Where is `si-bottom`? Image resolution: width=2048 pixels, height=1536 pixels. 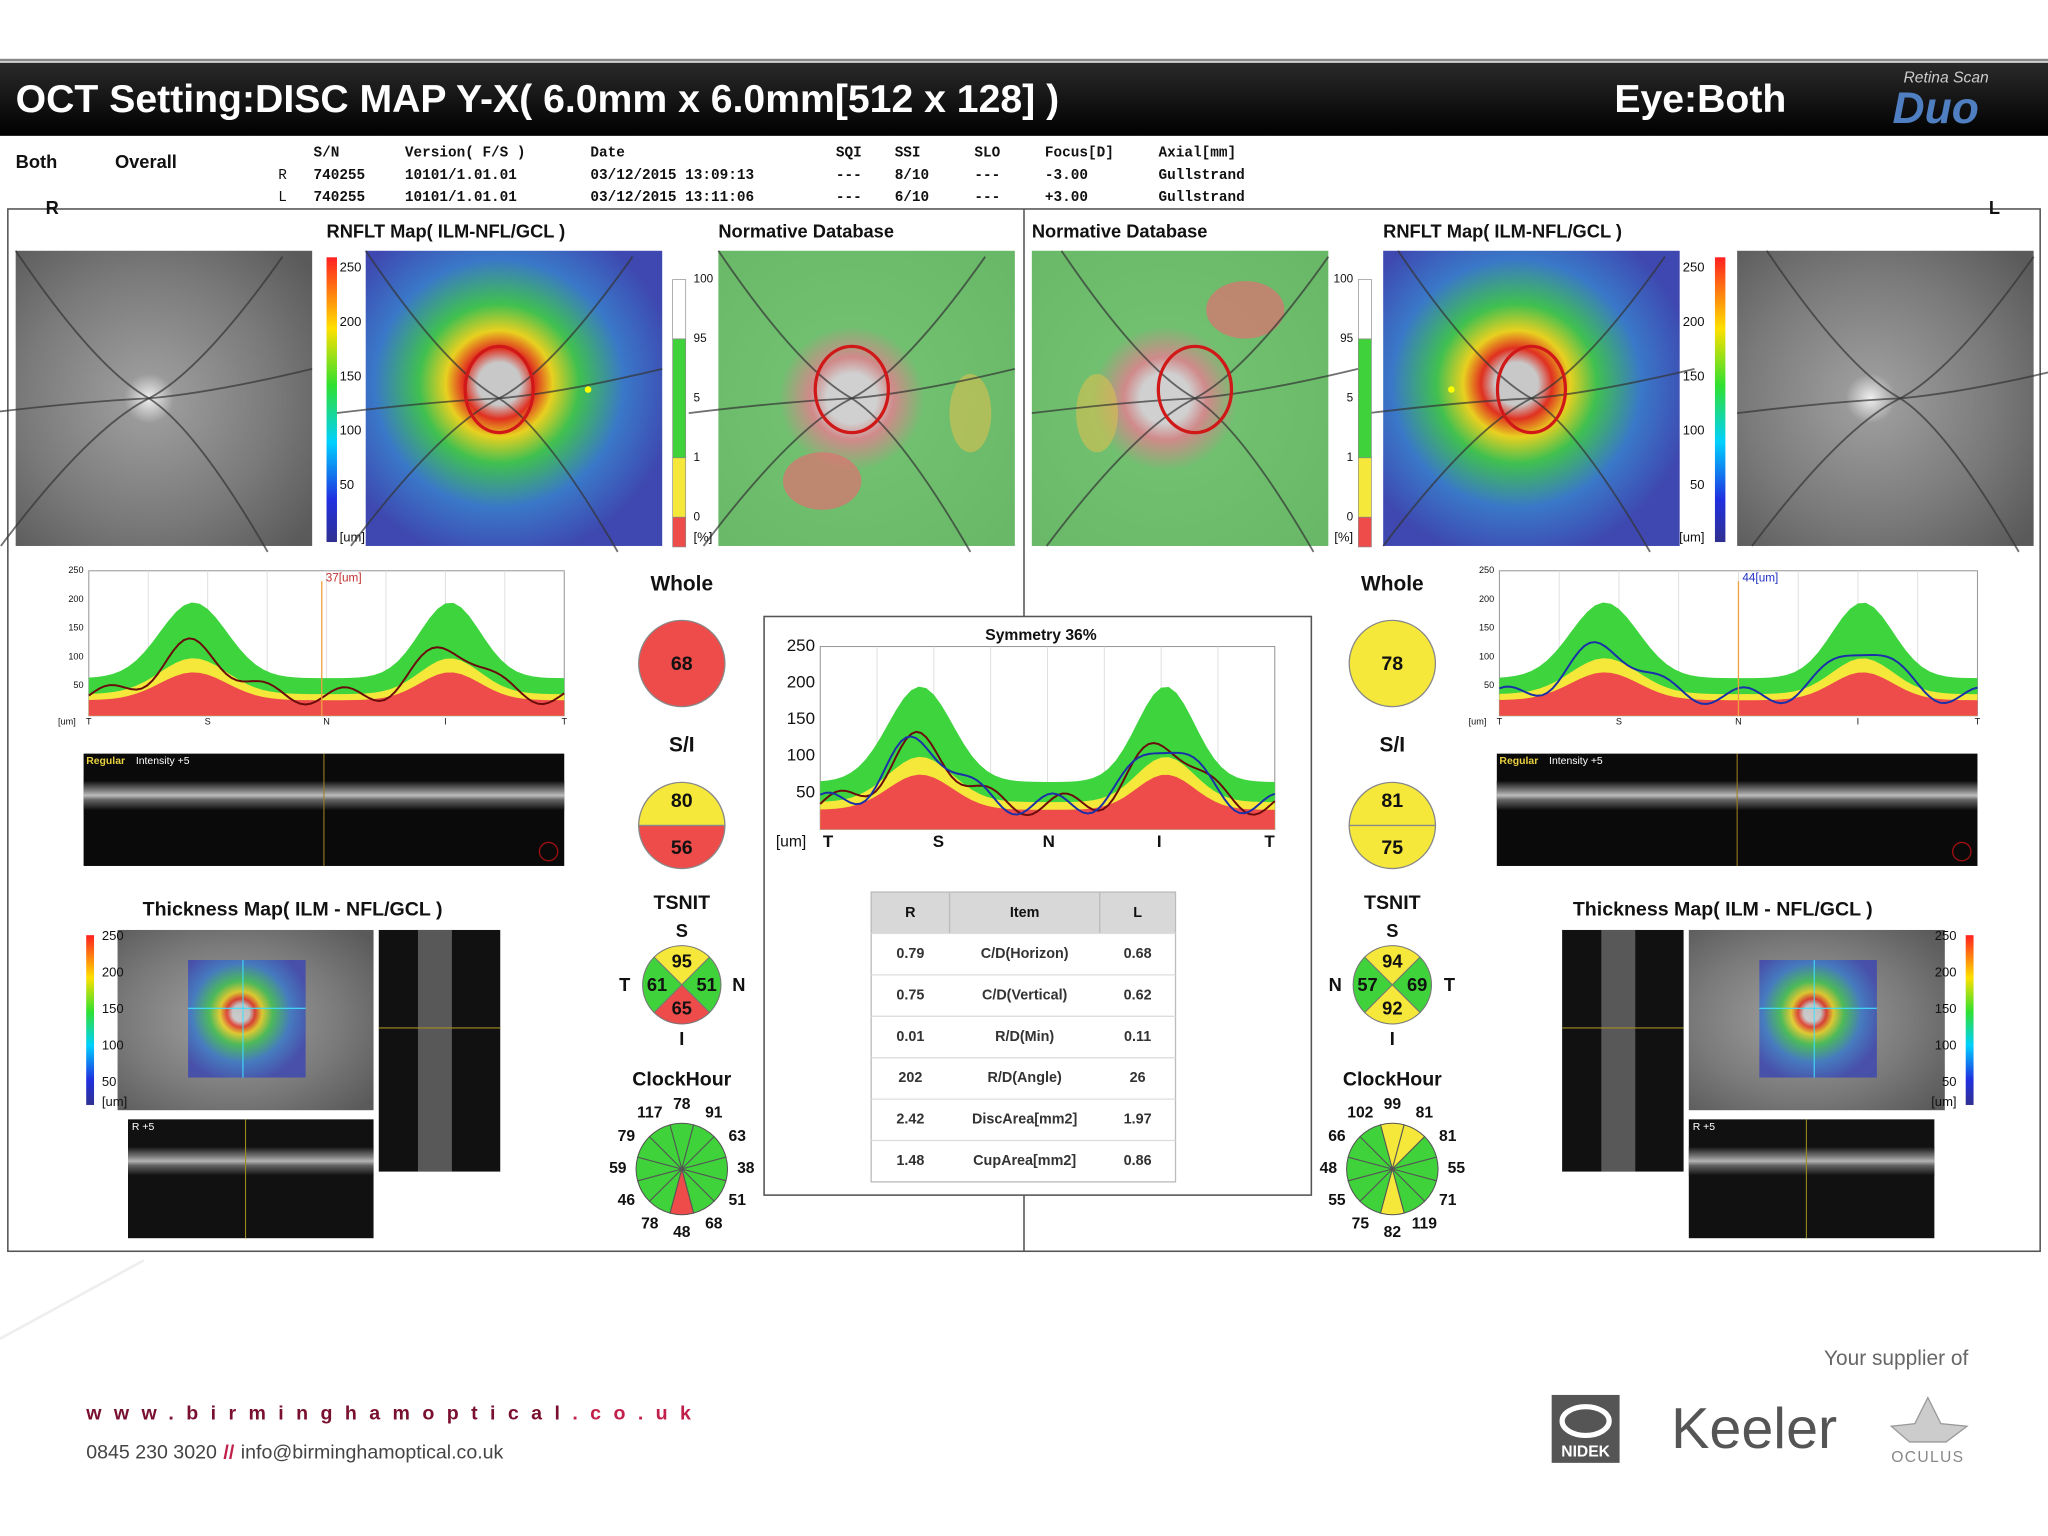
si-bottom is located at coordinates (1392, 847).